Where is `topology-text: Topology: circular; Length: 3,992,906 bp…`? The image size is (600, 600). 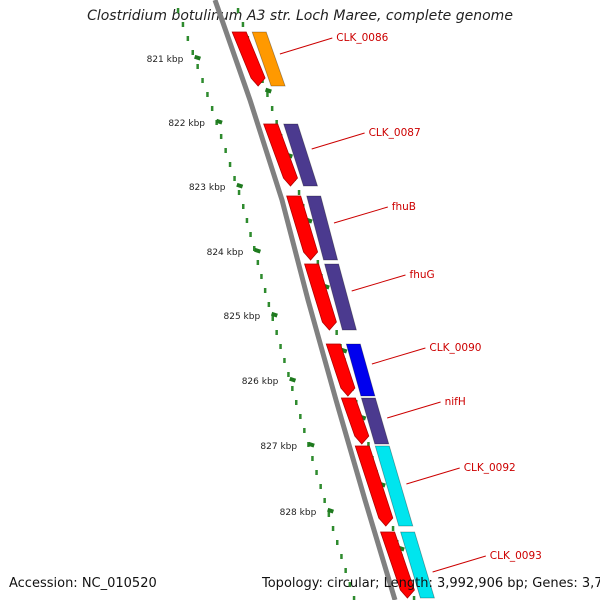 topology-text: Topology: circular; Length: 3,992,906 bp… is located at coordinates (431, 583).